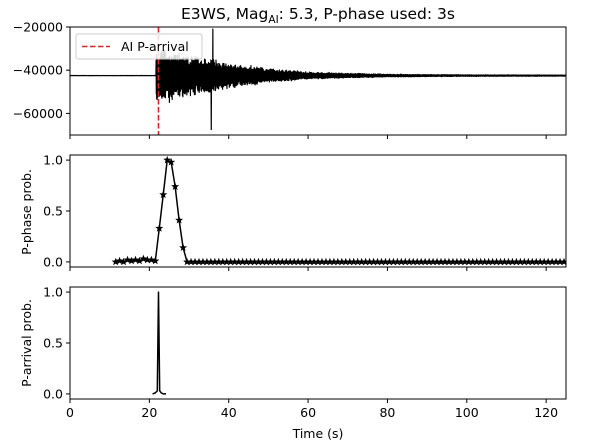  What do you see at coordinates (38, 113) in the screenshot?
I see `y-tick-label: −60000` at bounding box center [38, 113].